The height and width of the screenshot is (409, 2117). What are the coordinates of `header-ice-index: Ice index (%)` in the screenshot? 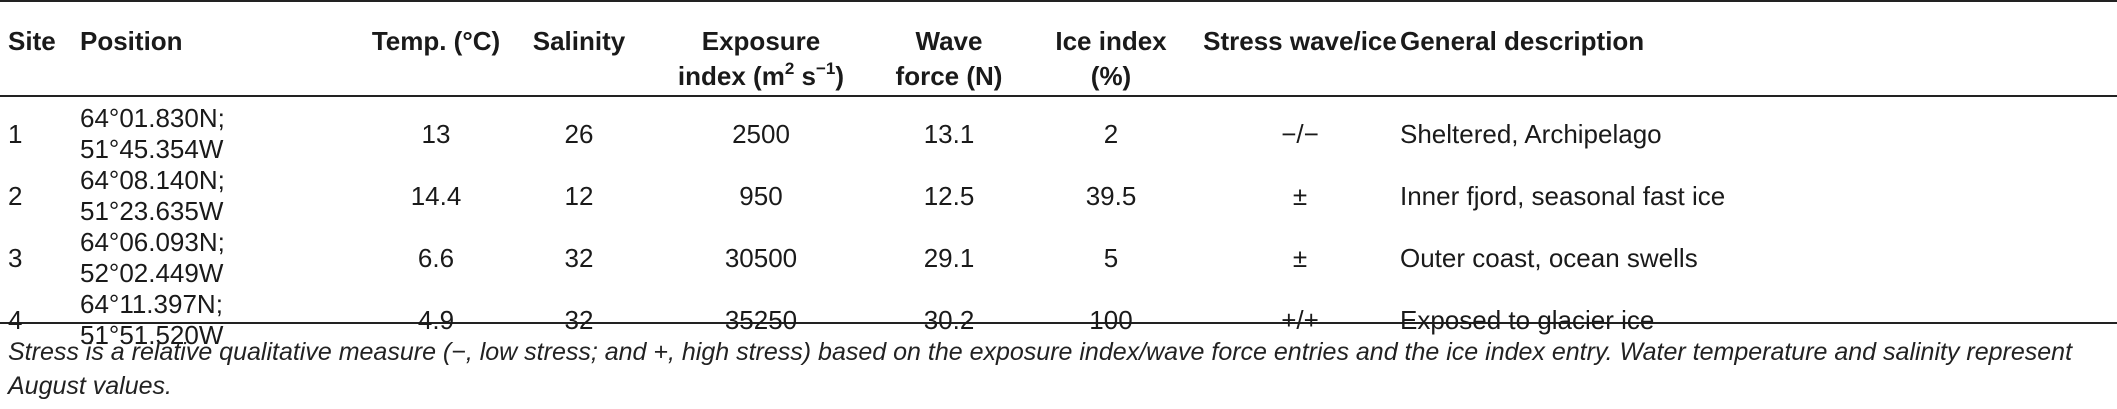 It's located at (1111, 58).